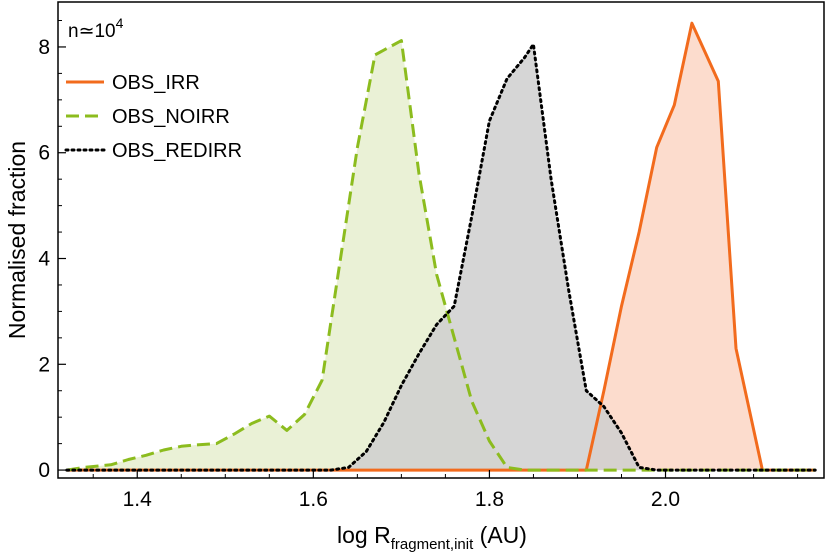  What do you see at coordinates (313, 499) in the screenshot?
I see `x-tick-label: 1.6` at bounding box center [313, 499].